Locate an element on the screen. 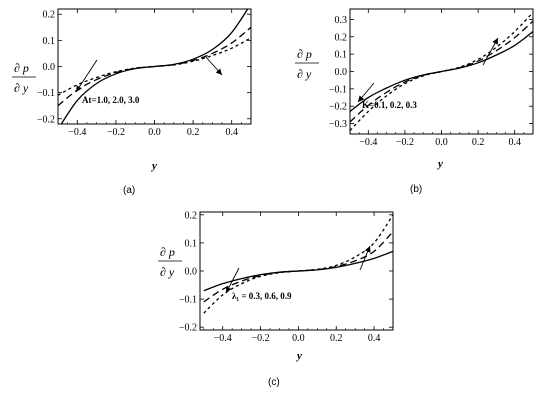  panel-c-x-tick-label: 0.4 is located at coordinates (374, 338).